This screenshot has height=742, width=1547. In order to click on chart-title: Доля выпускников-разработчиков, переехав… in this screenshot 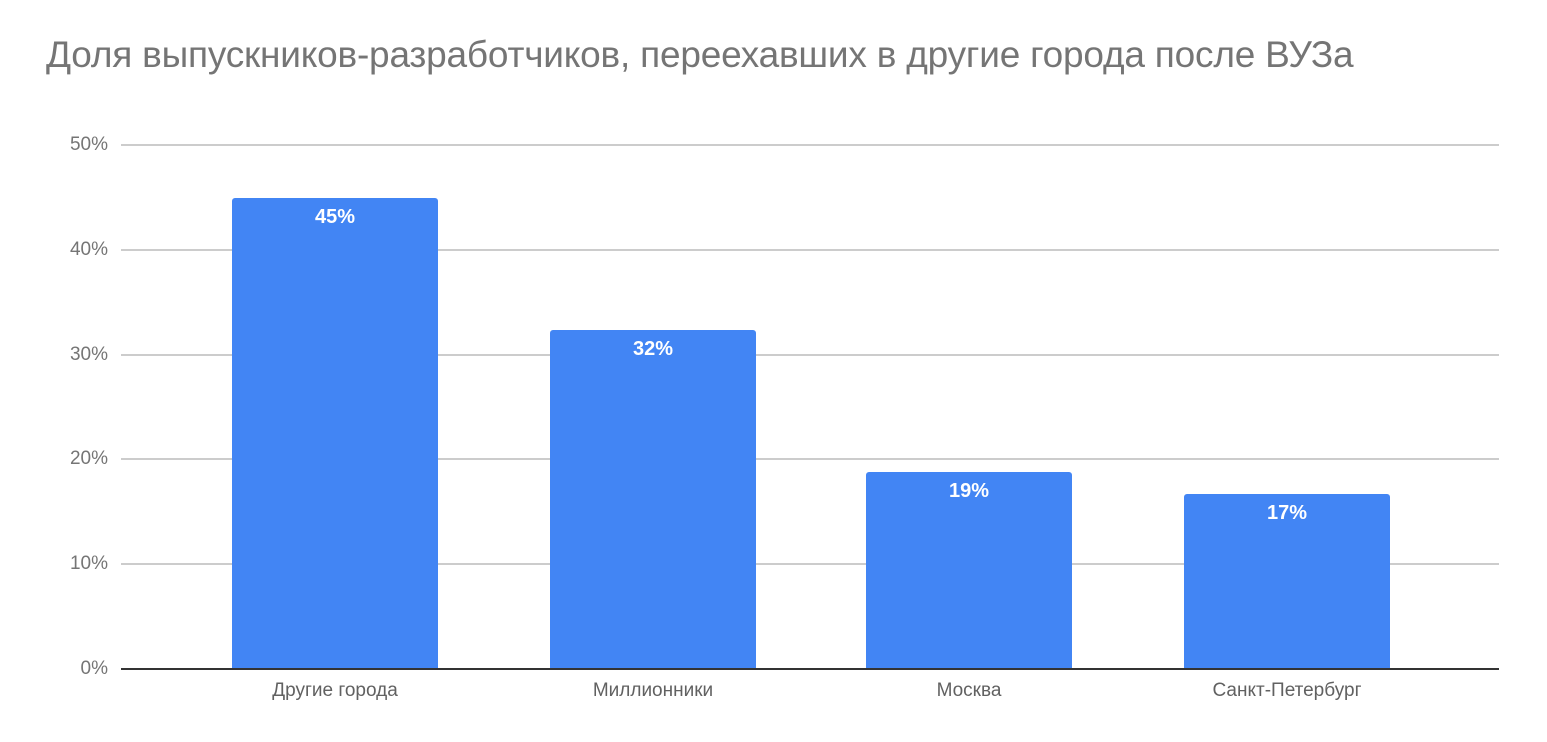, I will do `click(700, 54)`.